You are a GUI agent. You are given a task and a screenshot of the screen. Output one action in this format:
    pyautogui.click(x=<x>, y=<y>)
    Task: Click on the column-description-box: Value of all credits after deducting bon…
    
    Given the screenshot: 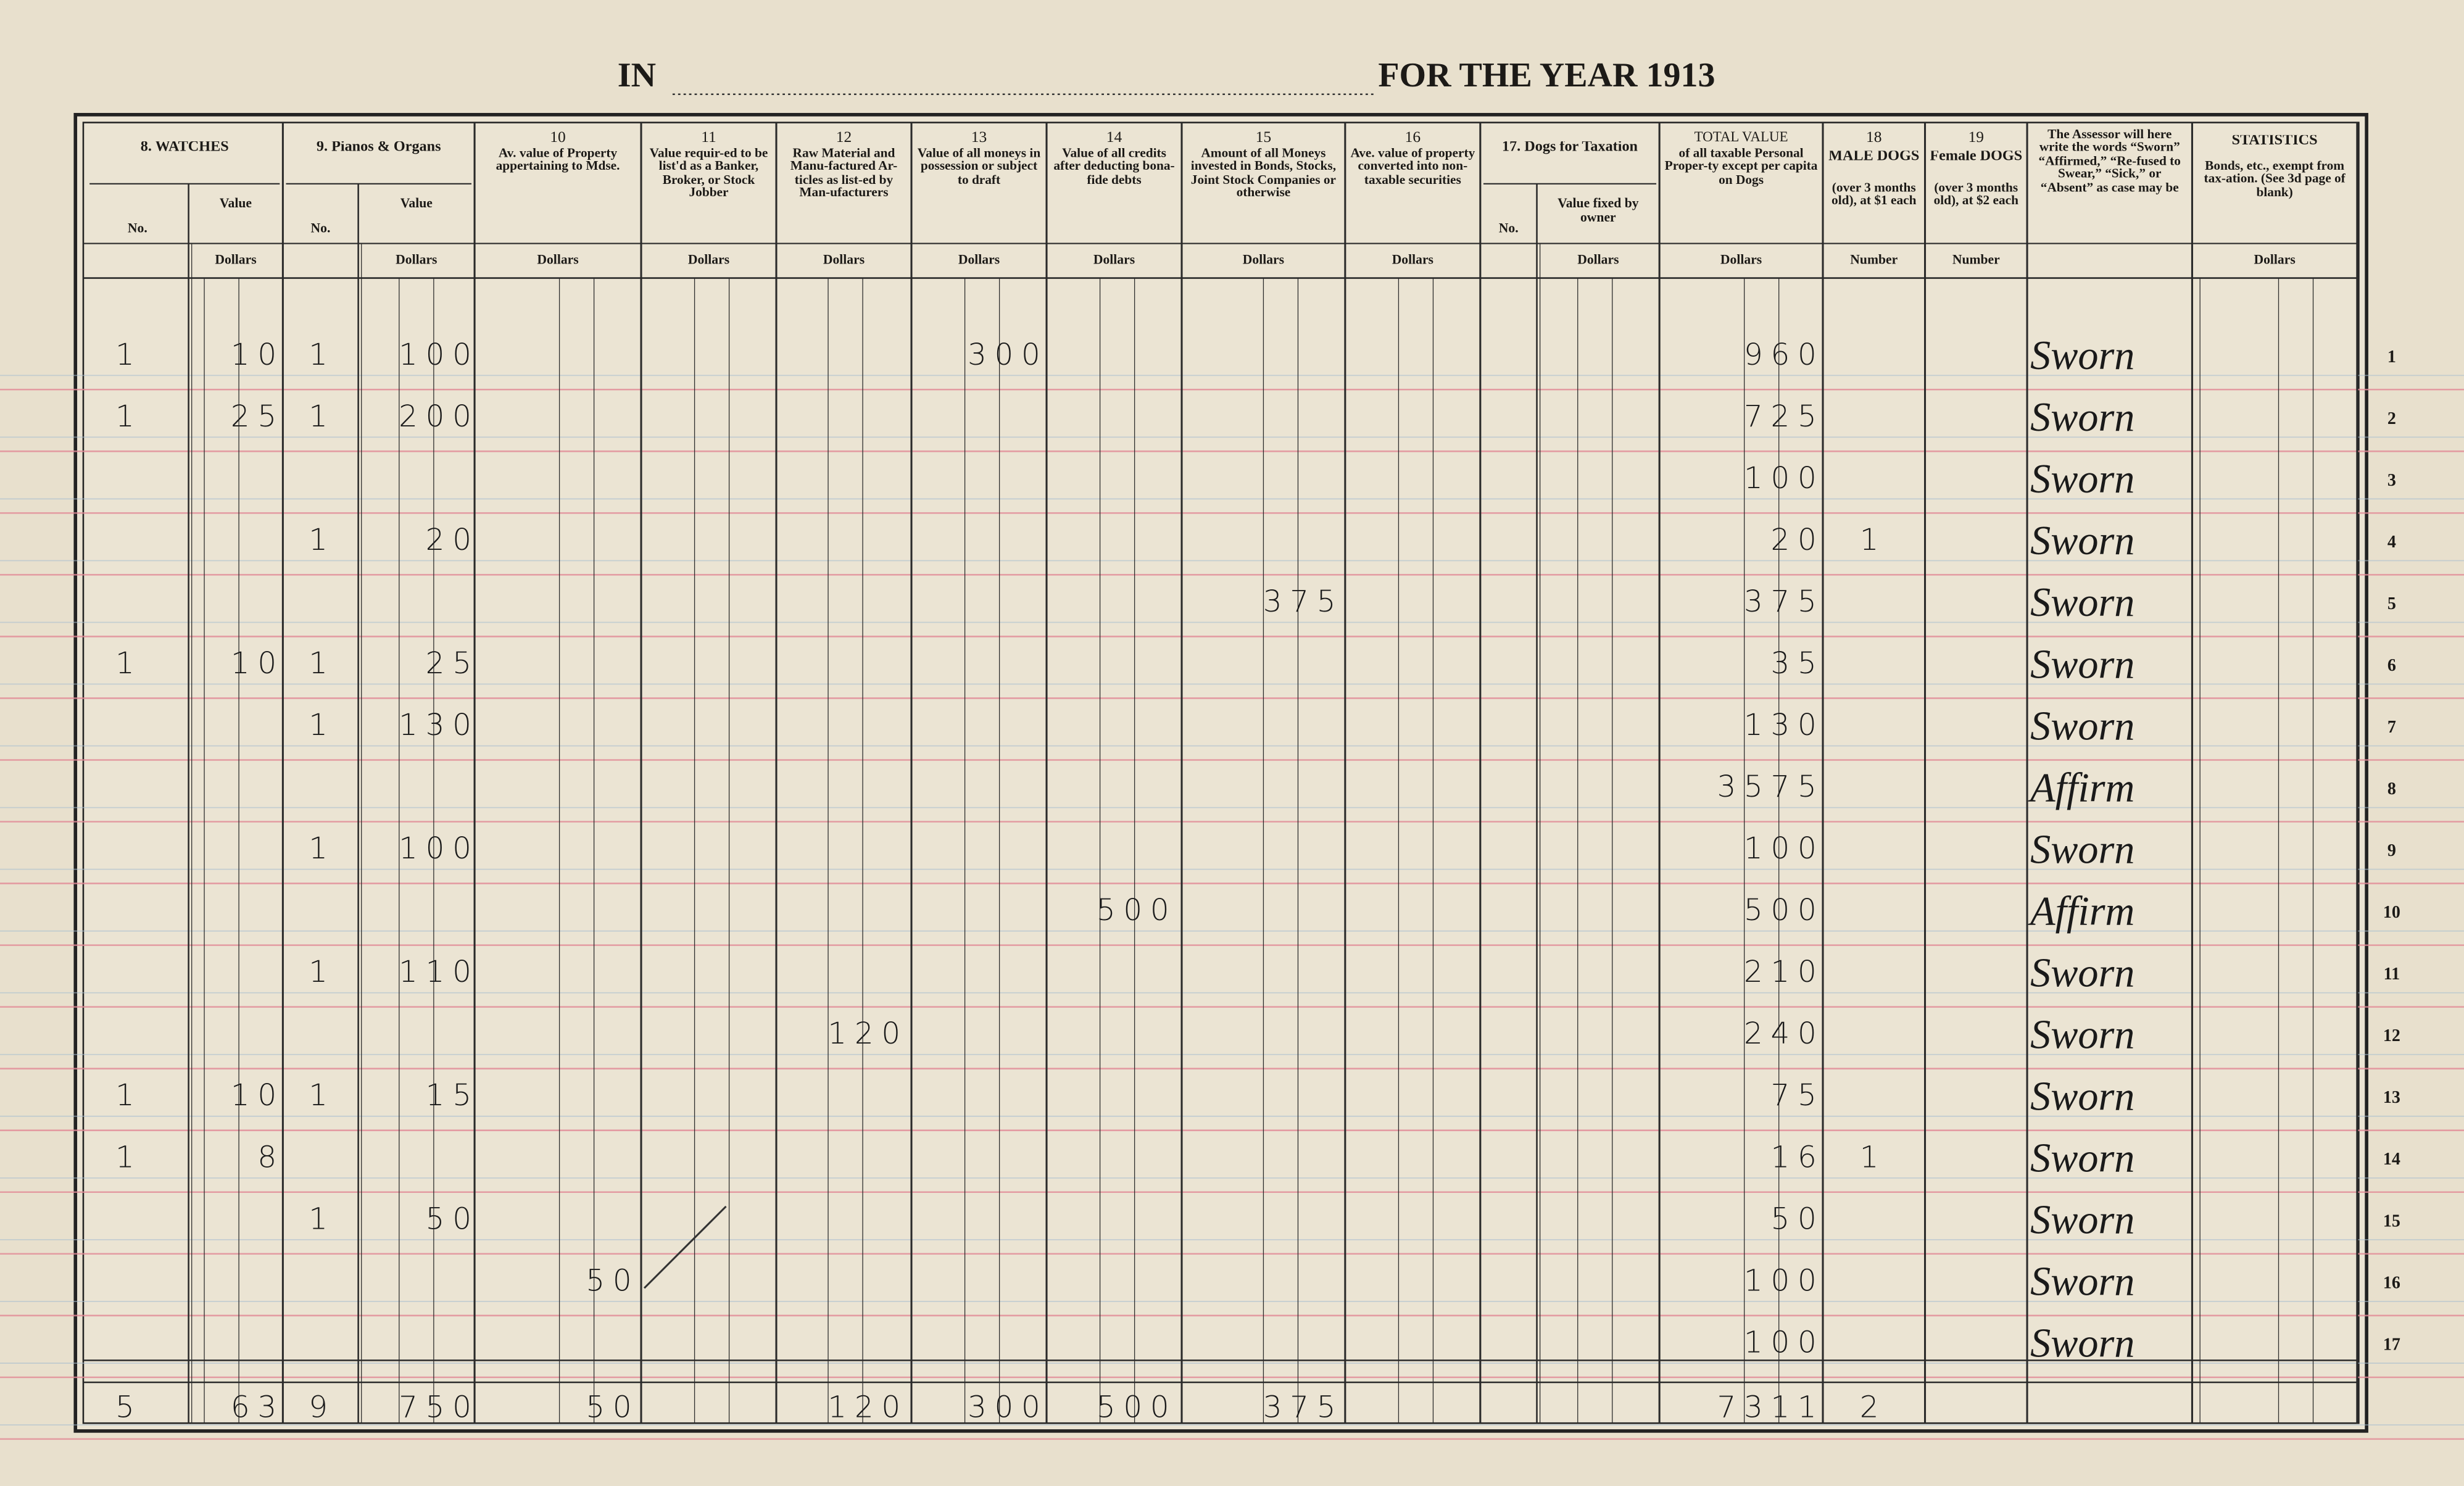 What is the action you would take?
    pyautogui.click(x=1113, y=167)
    